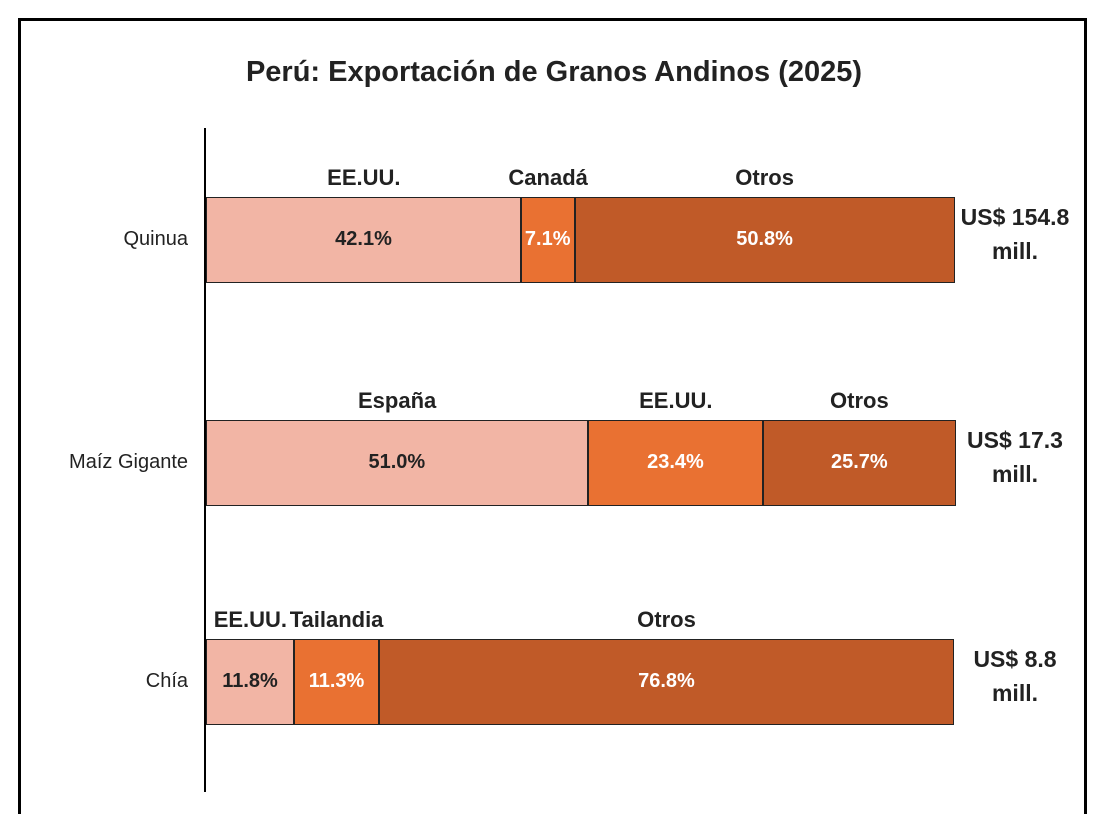 Image resolution: width=1109 pixels, height=814 pixels. I want to click on data-label: 7.1%, so click(547, 239).